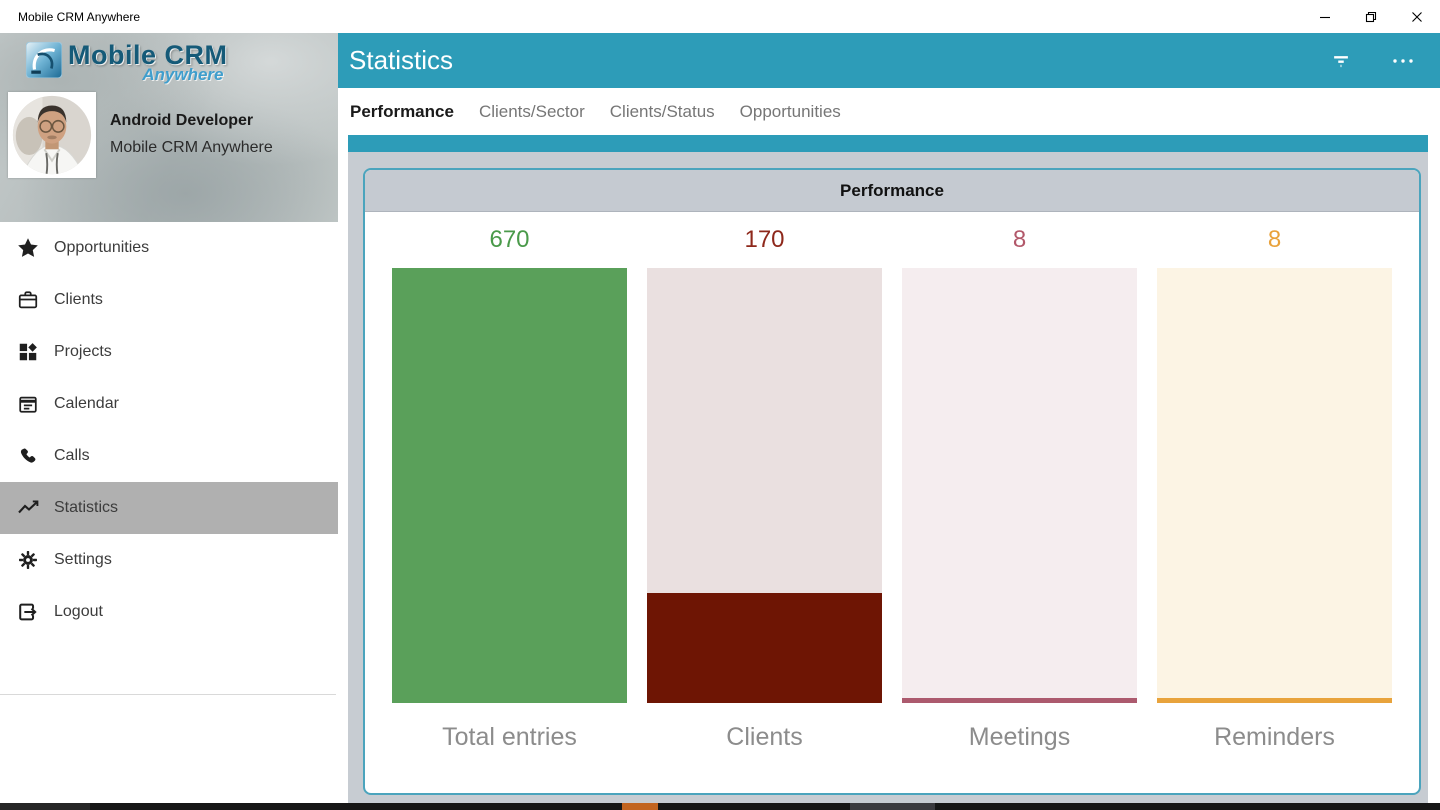 The width and height of the screenshot is (1440, 810). I want to click on filter-button, so click(1341, 61).